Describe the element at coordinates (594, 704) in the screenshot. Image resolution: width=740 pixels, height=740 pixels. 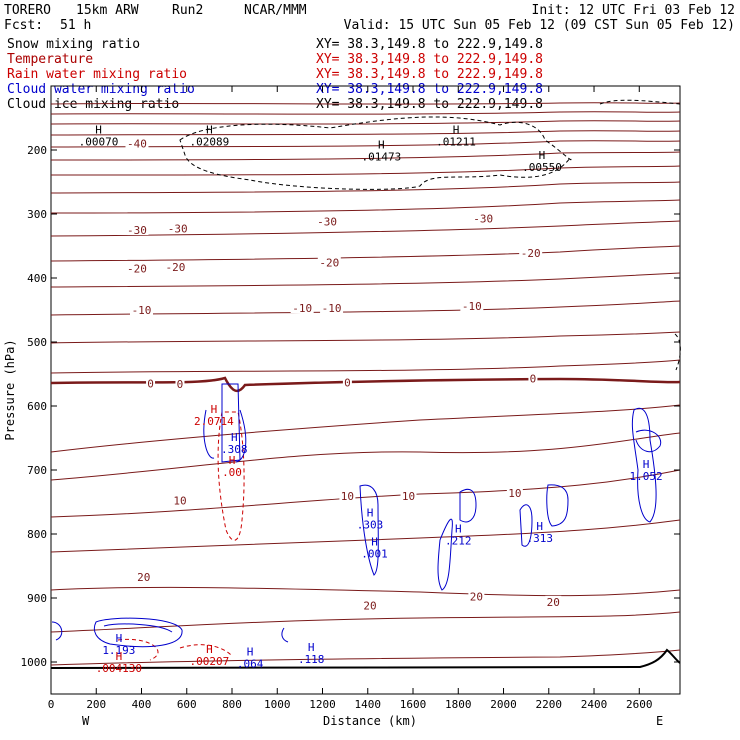
I see `x-tick-label: 2400` at that location.